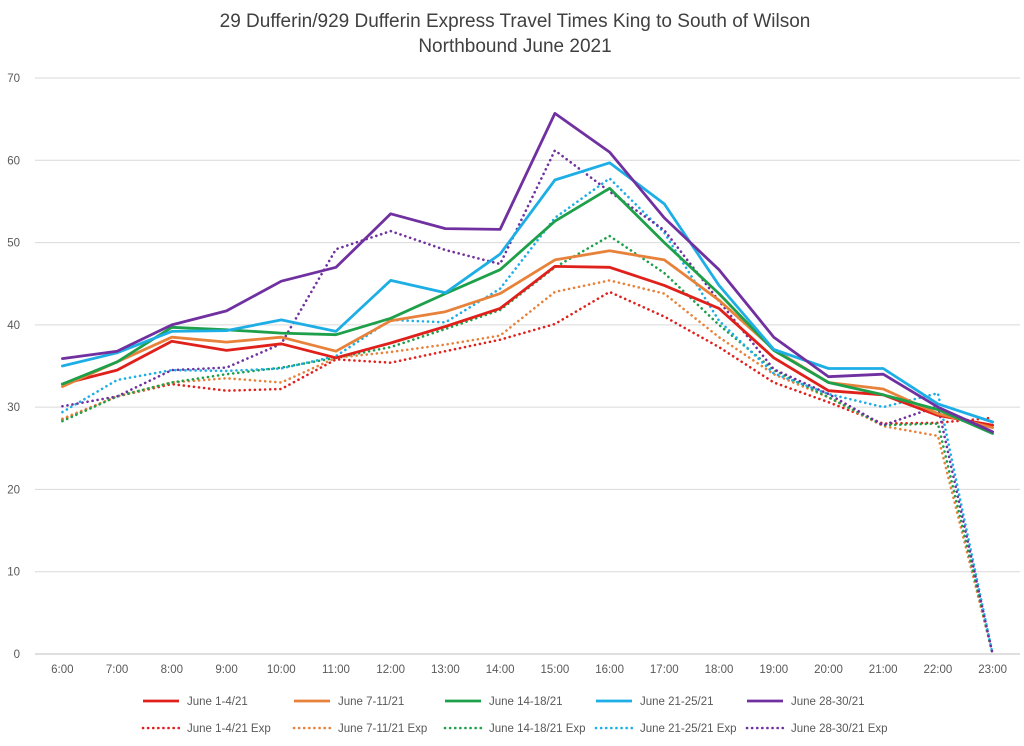 The height and width of the screenshot is (746, 1024). Describe the element at coordinates (664, 670) in the screenshot. I see `x-tick-label: 17:00` at that location.